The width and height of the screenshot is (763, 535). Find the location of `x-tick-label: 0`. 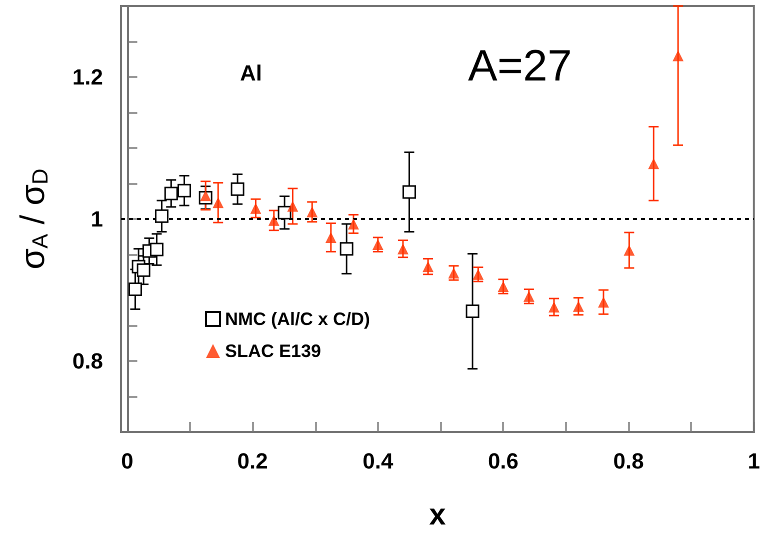

x-tick-label: 0 is located at coordinates (127, 461).